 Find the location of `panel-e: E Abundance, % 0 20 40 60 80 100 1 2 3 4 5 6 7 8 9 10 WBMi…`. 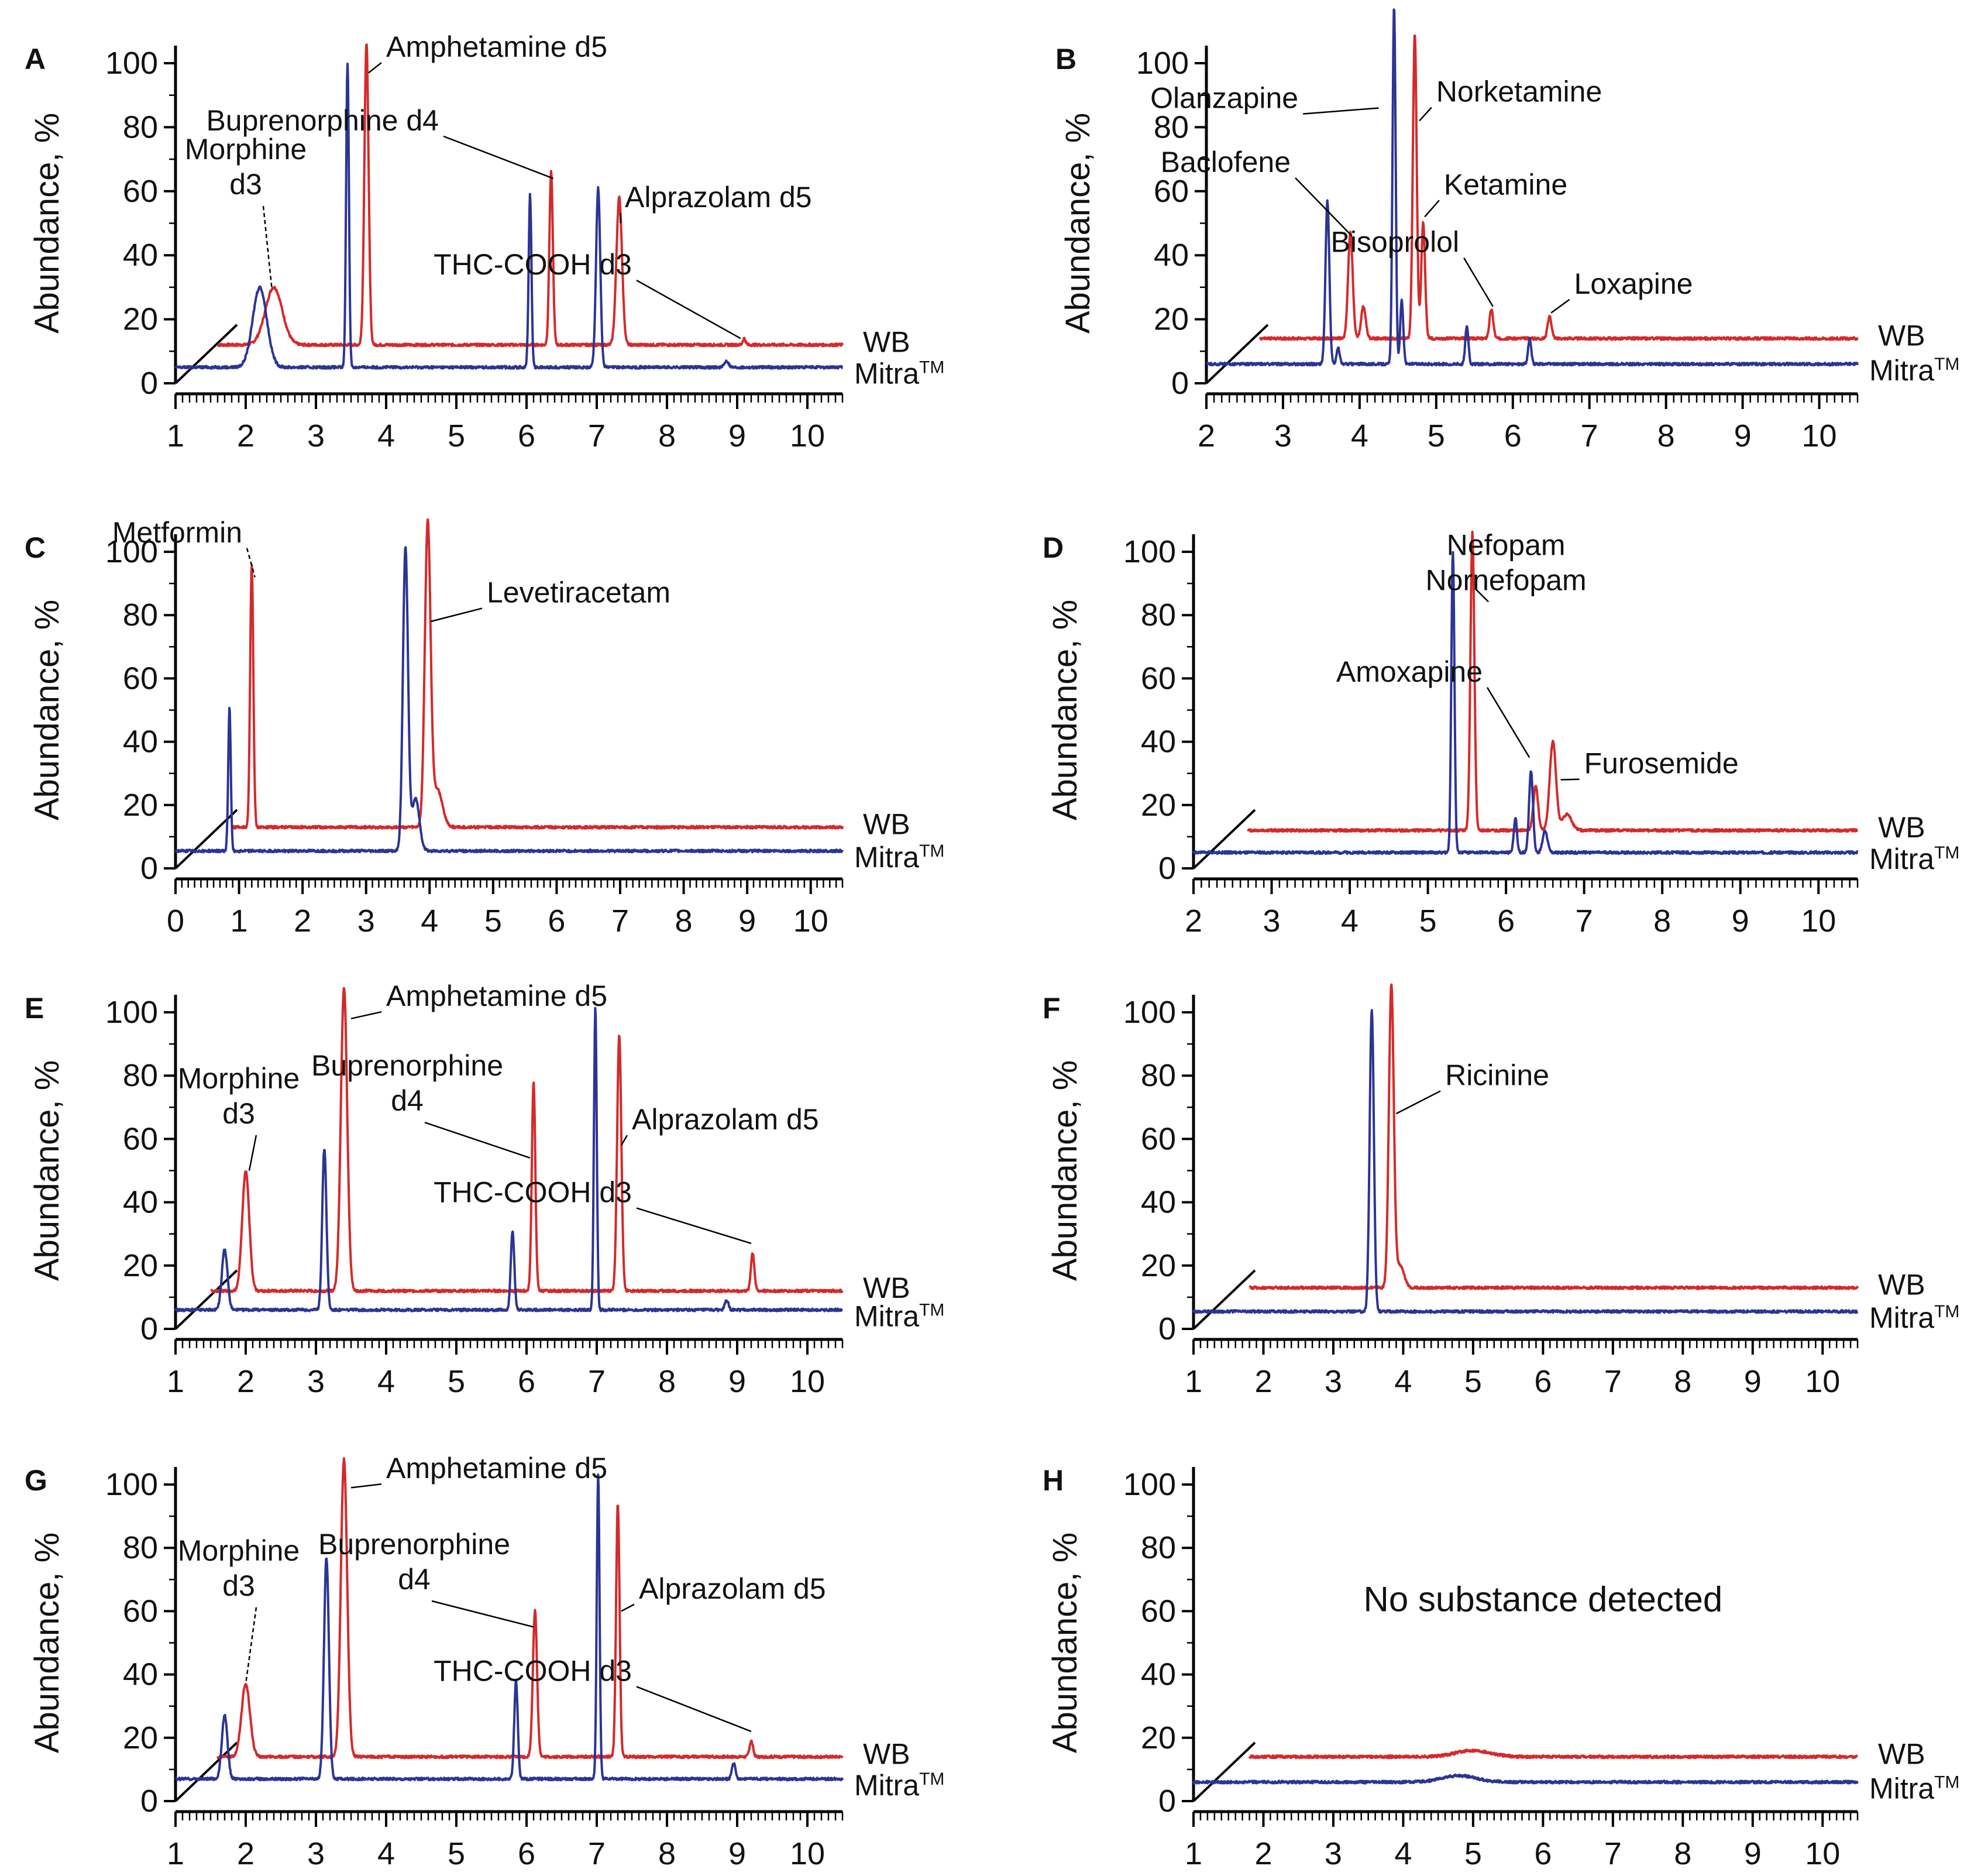

panel-e: E Abundance, % 0 20 40 60 80 100 1 2 3 4 5 6 7 8 9 10 WBMi… is located at coordinates (484, 1189).